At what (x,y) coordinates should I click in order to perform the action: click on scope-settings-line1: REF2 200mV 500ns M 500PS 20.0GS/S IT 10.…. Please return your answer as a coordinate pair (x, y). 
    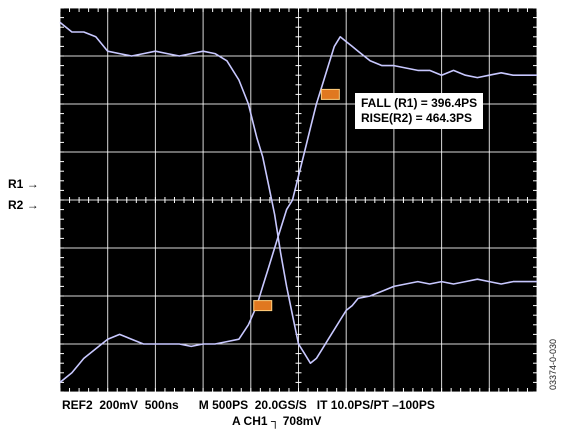
    Looking at the image, I should click on (248, 405).